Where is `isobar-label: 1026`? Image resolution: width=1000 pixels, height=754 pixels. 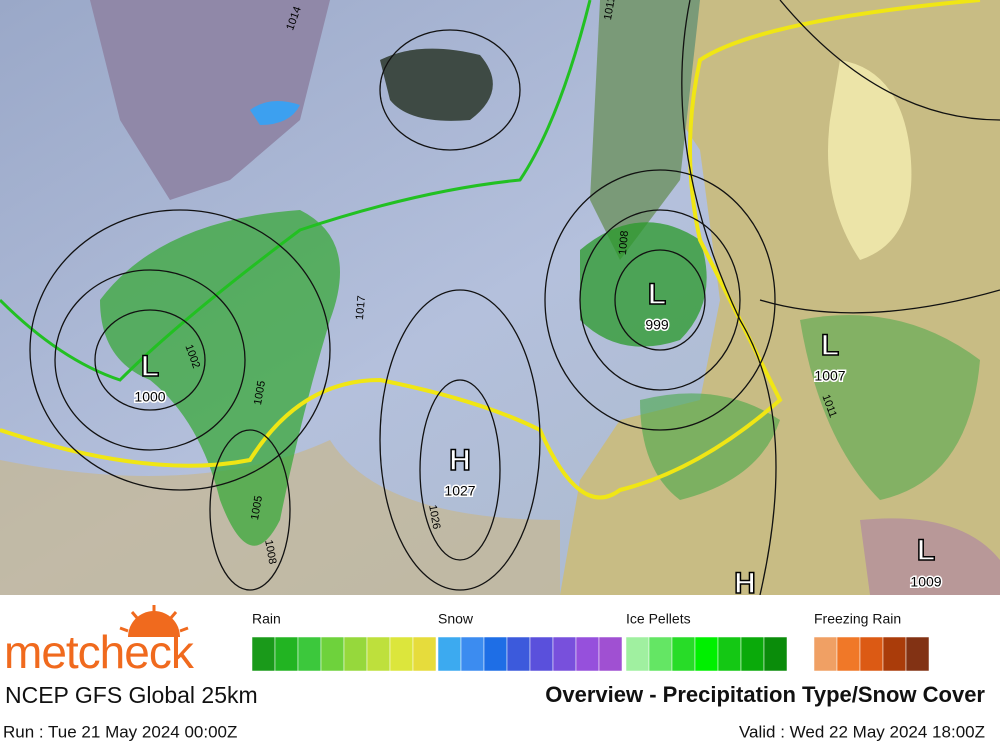 isobar-label: 1026 is located at coordinates (434, 517).